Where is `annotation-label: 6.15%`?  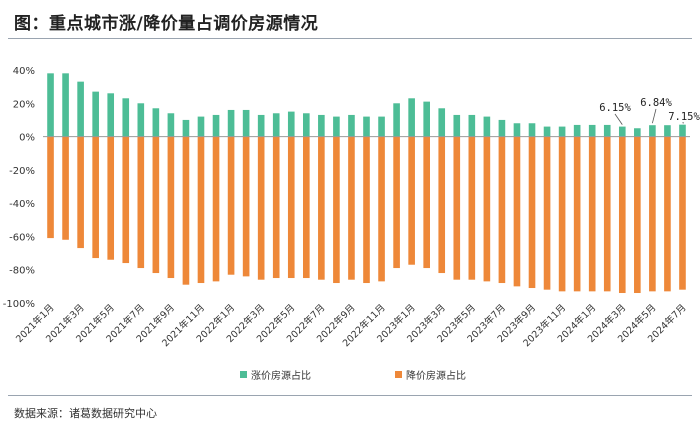 annotation-label: 6.15% is located at coordinates (615, 108).